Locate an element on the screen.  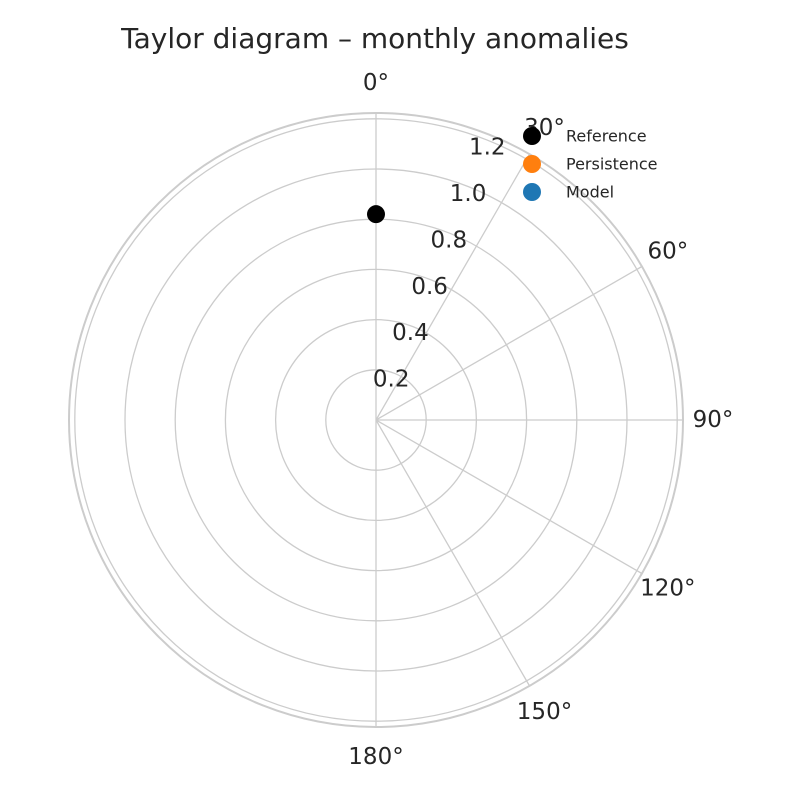
legend-label-persistence: Persistence is located at coordinates (612, 164).